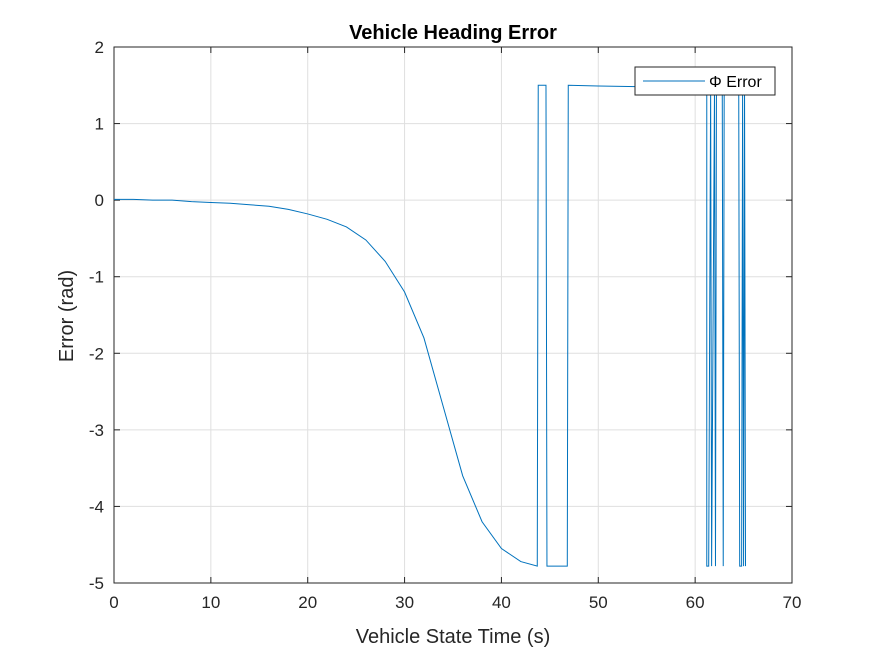  What do you see at coordinates (96, 353) in the screenshot?
I see `y-tick-label: -2` at bounding box center [96, 353].